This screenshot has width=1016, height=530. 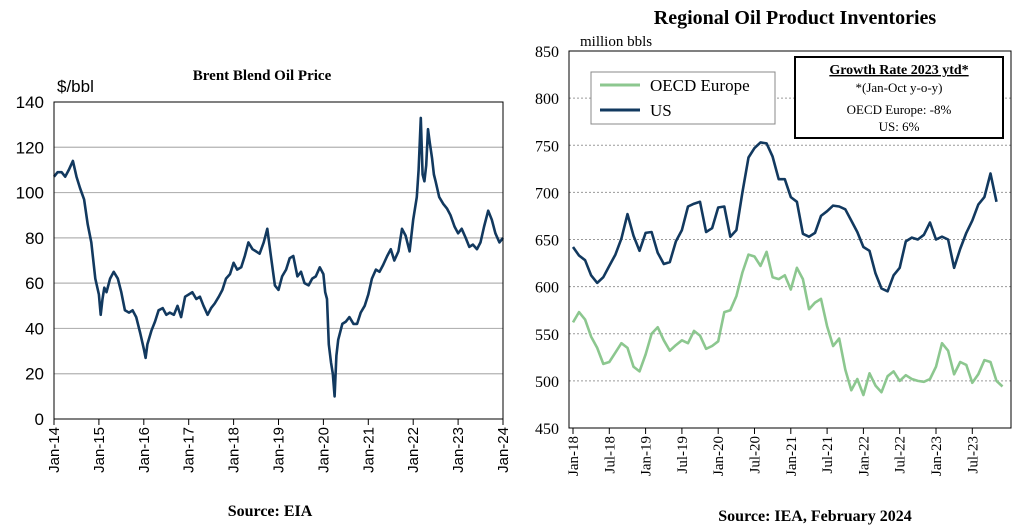 What do you see at coordinates (973, 455) in the screenshot?
I see `inventories-x-tick-label: Jul-23` at bounding box center [973, 455].